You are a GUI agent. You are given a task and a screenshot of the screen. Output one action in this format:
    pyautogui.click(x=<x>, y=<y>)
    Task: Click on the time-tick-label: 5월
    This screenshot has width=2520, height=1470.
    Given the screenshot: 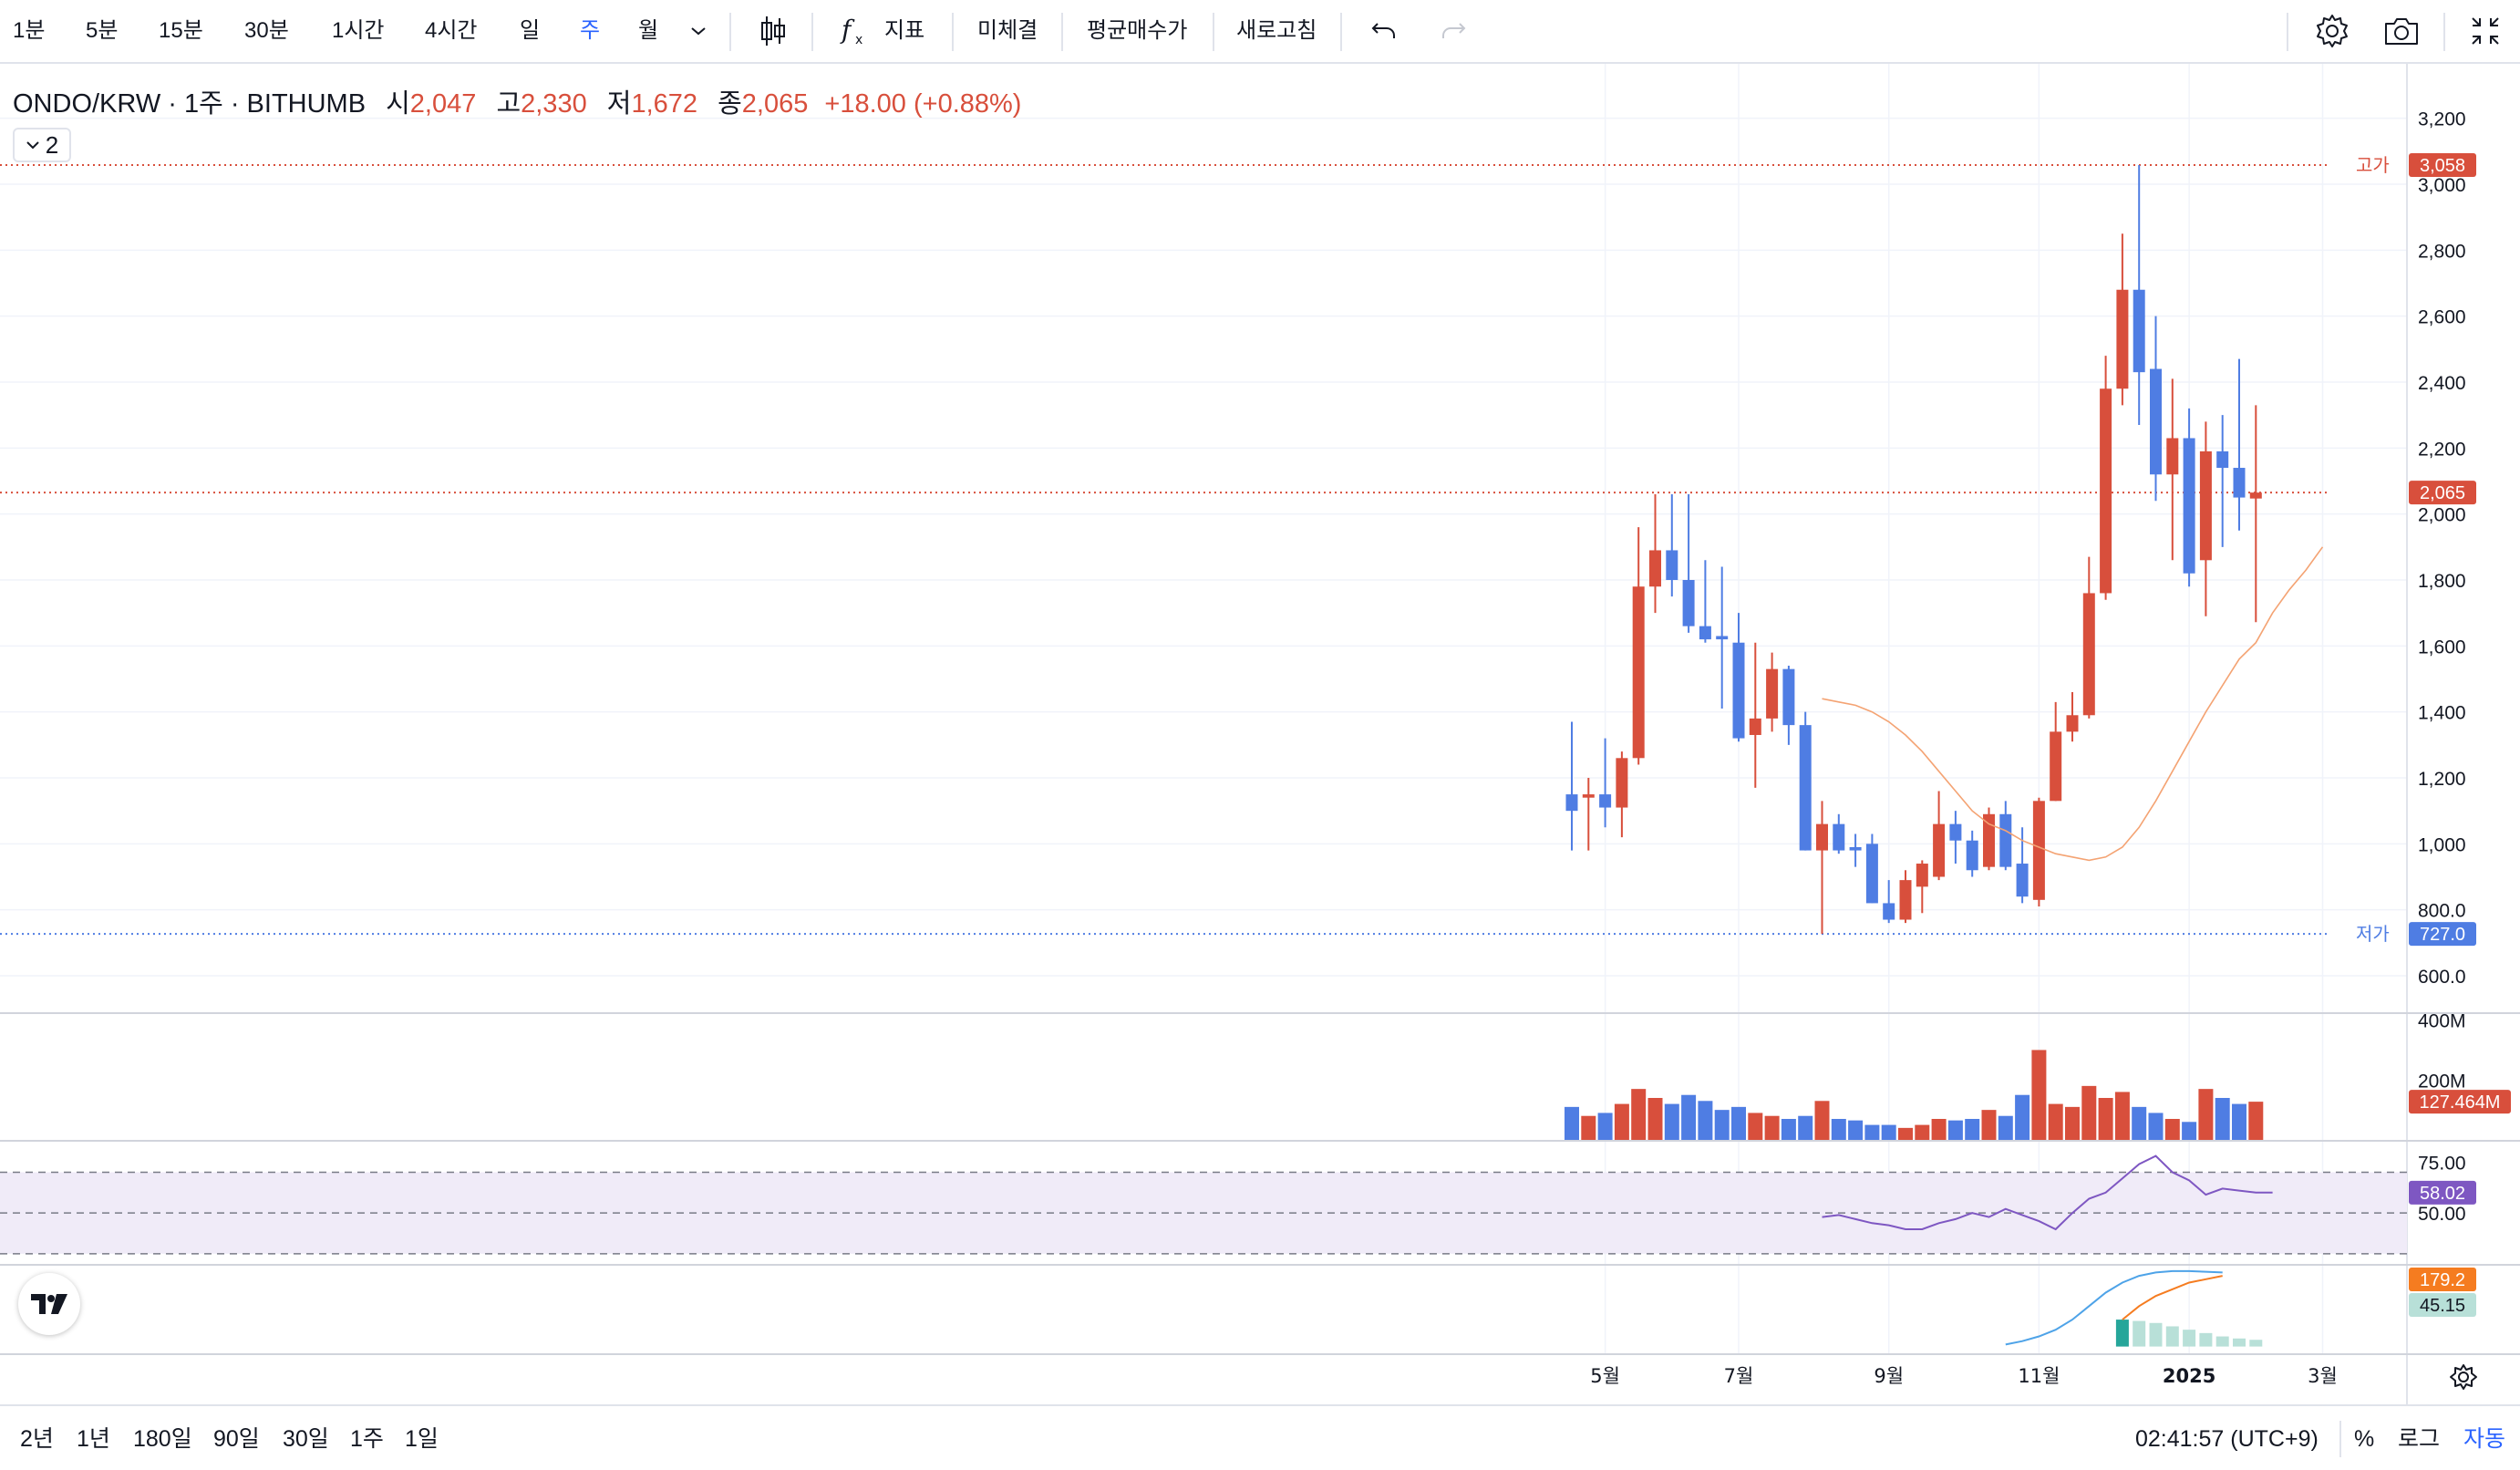 What is the action you would take?
    pyautogui.click(x=1605, y=1376)
    